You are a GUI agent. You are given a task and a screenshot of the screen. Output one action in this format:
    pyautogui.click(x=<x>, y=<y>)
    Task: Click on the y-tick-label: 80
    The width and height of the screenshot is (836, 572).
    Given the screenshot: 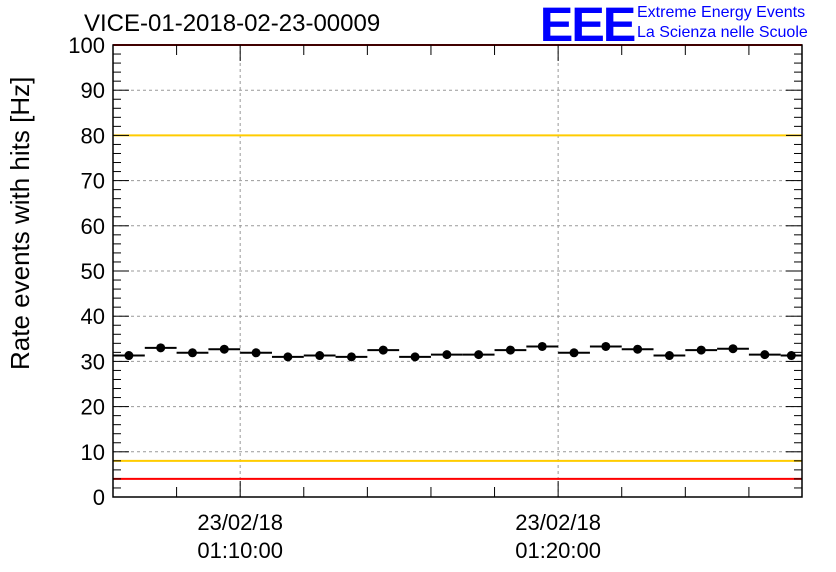 What is the action you would take?
    pyautogui.click(x=93, y=135)
    